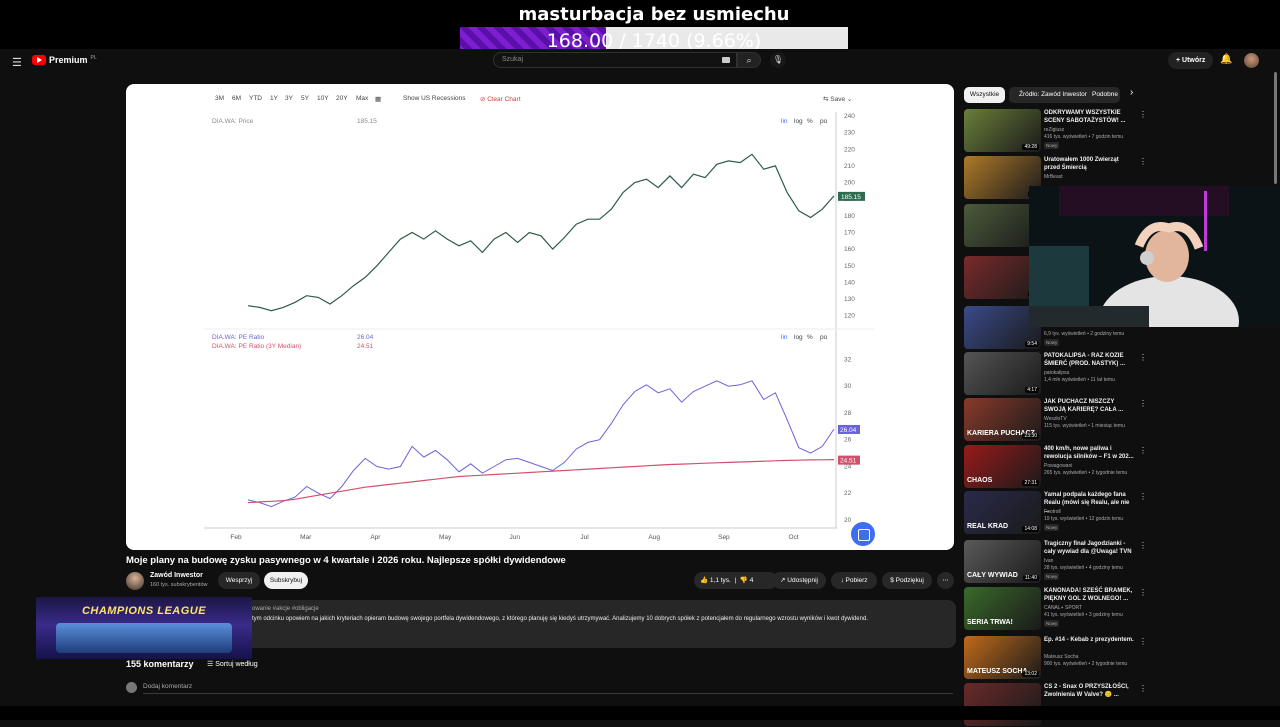 The width and height of the screenshot is (1280, 727). I want to click on rec-thumbnail: 17:, so click(1002, 177).